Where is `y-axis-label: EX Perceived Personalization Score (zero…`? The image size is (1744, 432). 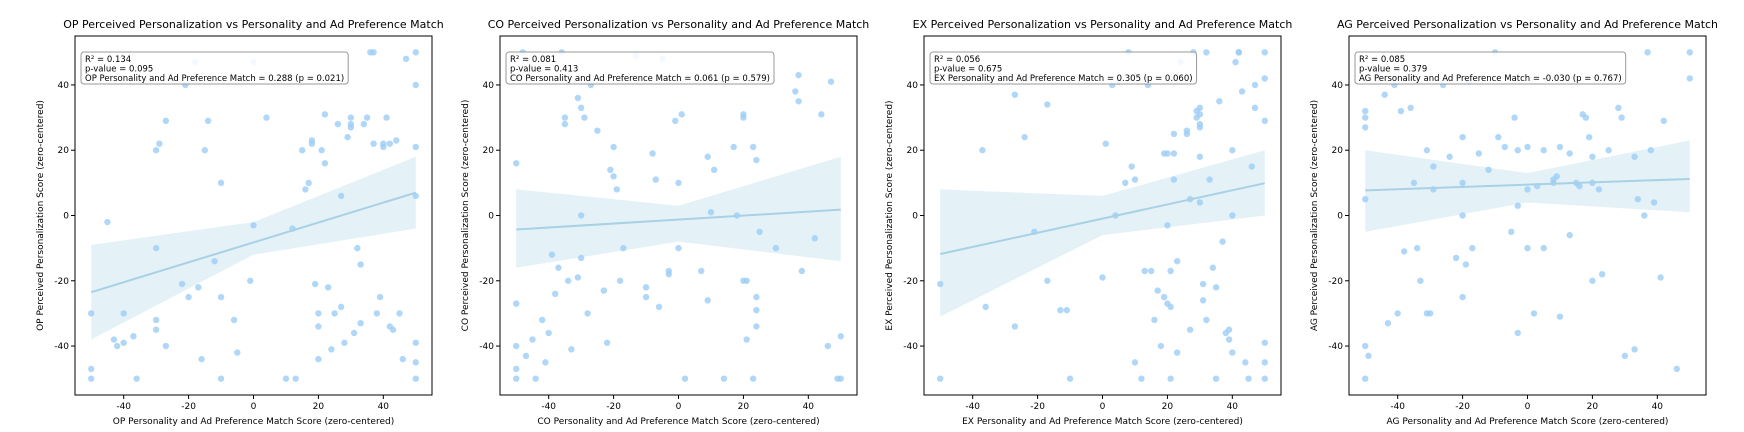
y-axis-label: EX Perceived Personalization Score (zero… is located at coordinates (890, 215).